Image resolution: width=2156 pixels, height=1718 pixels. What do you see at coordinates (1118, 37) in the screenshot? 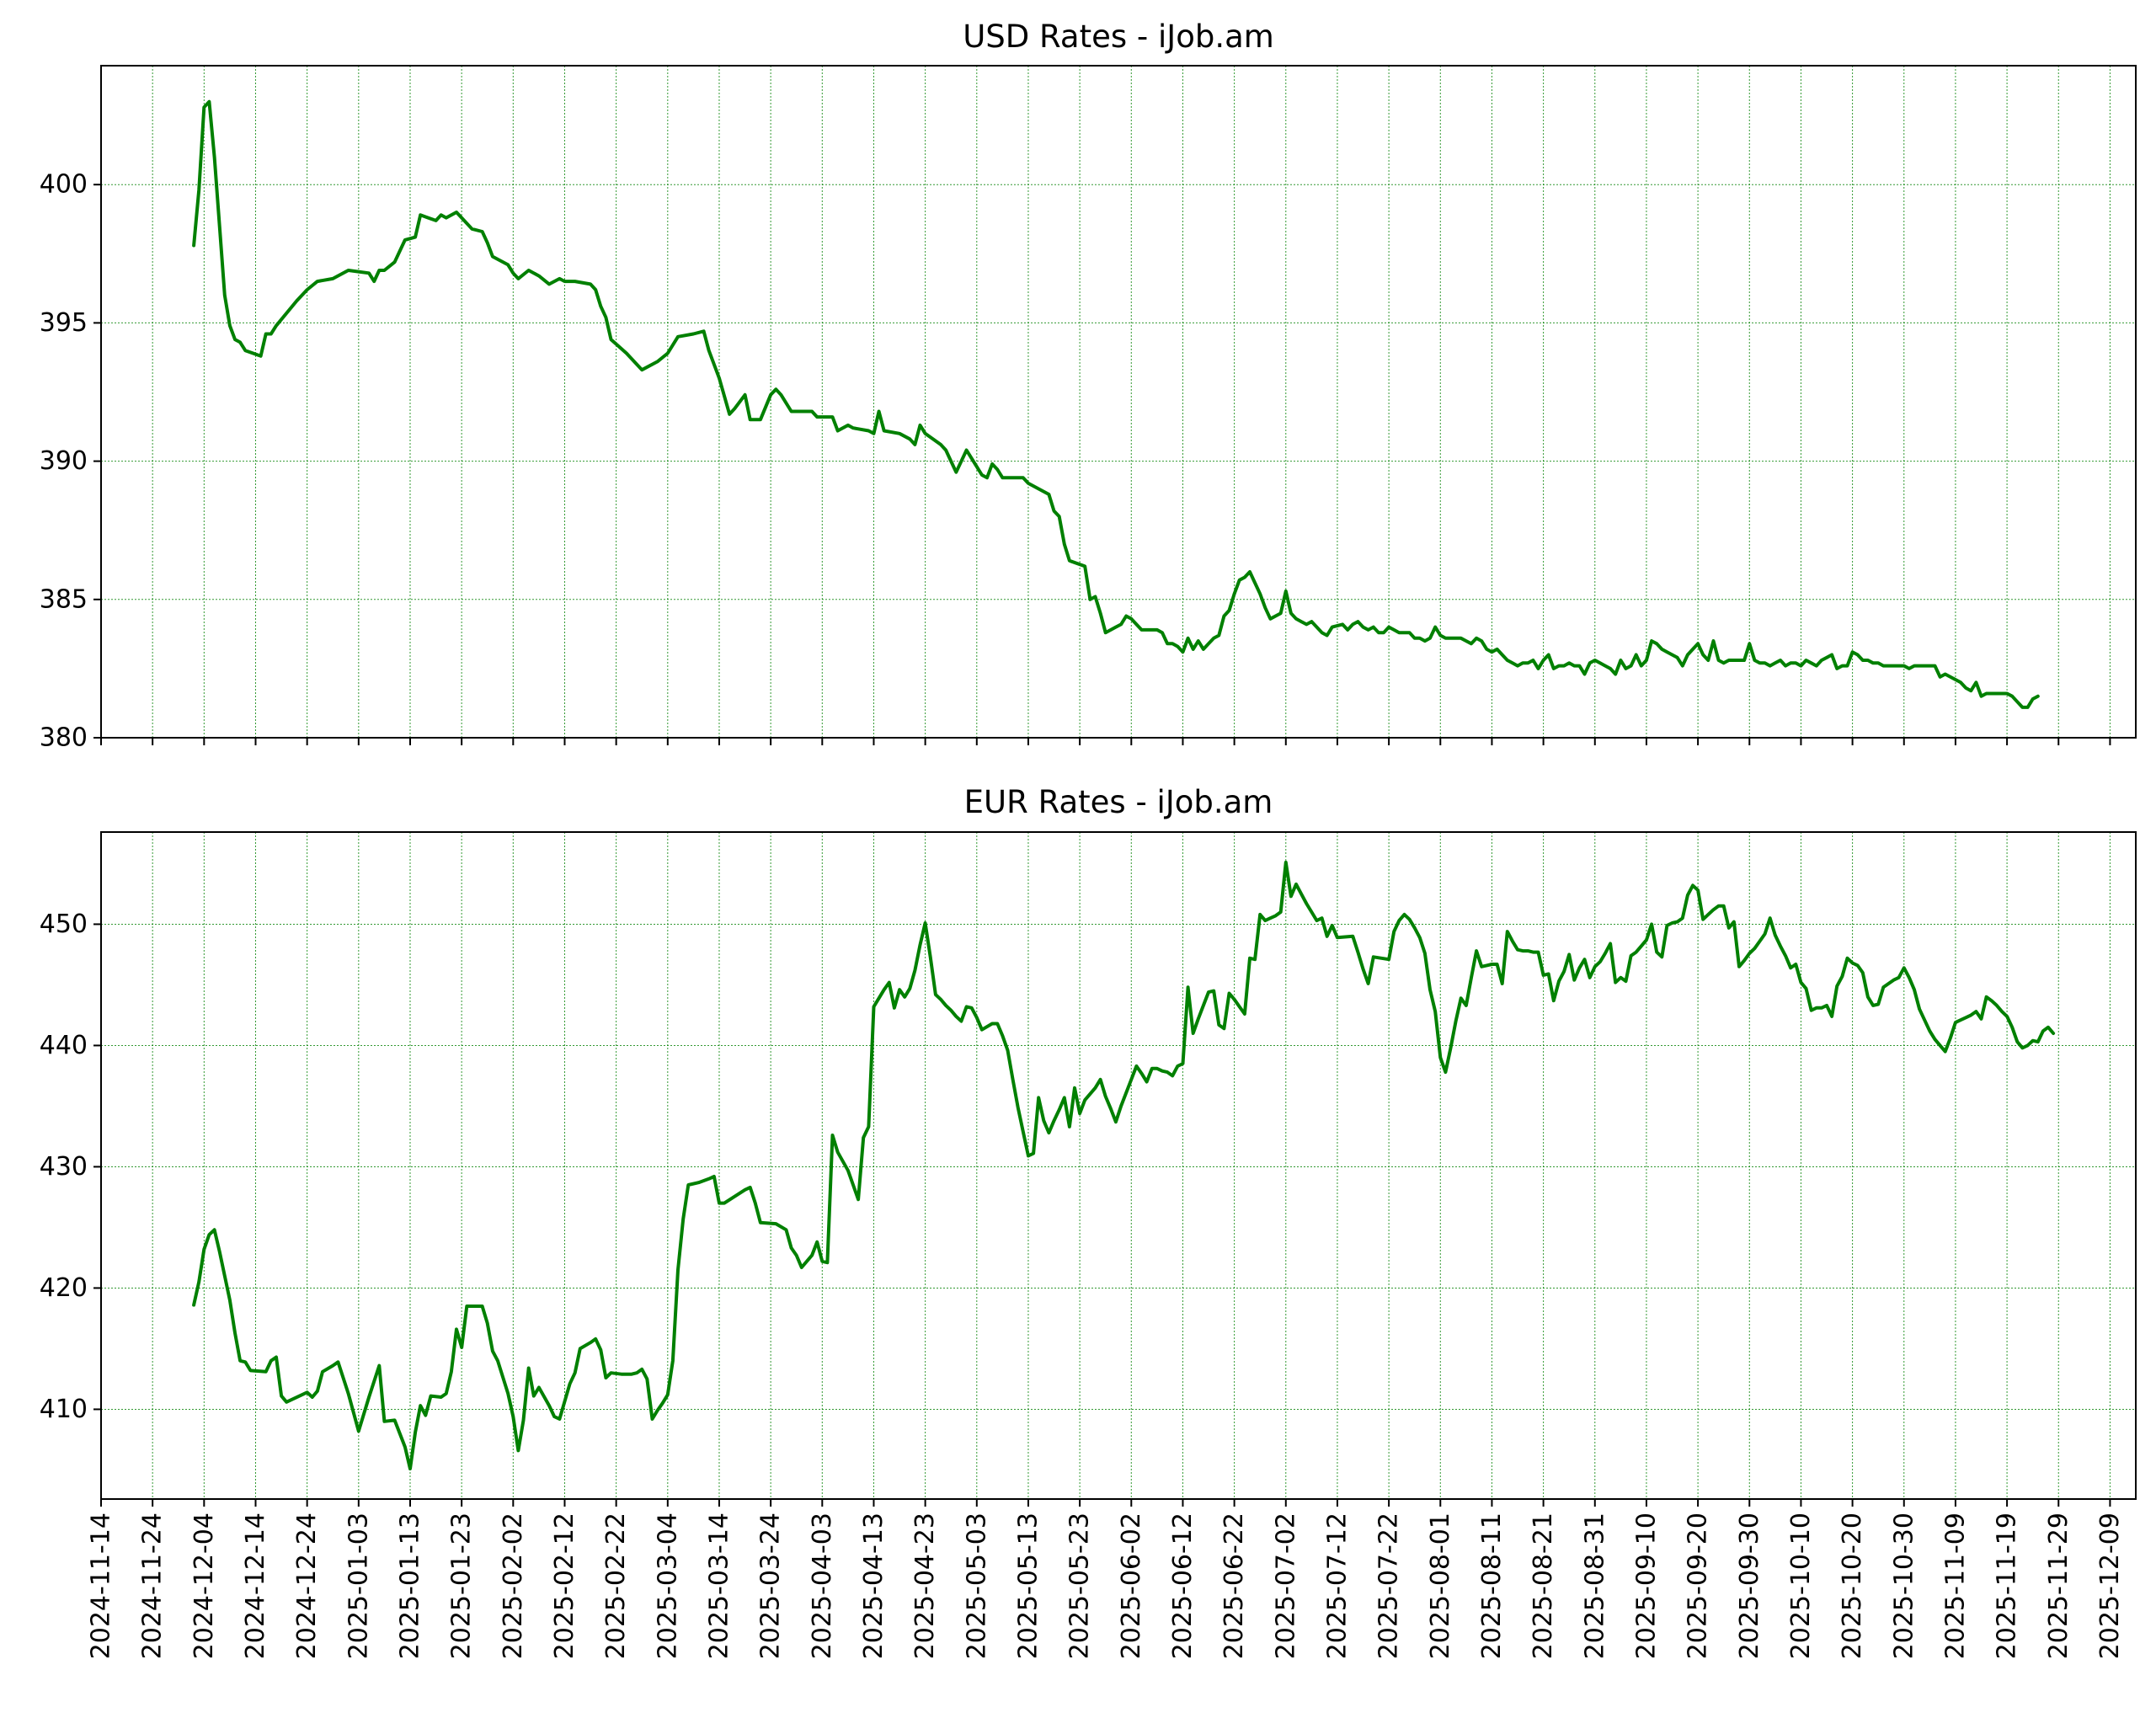
I see `usd-chart-title: USD Rates - iJob.am` at bounding box center [1118, 37].